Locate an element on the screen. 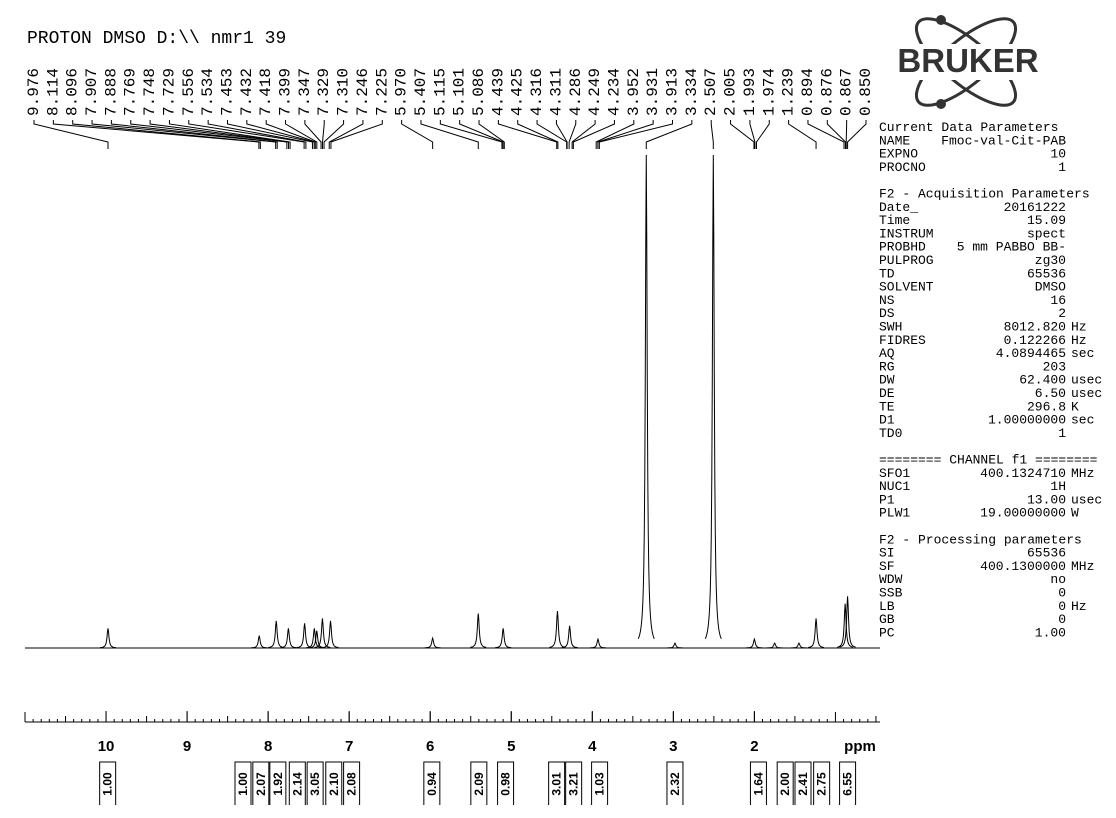 The height and width of the screenshot is (818, 1116). param-unit: sec is located at coordinates (1082, 353).